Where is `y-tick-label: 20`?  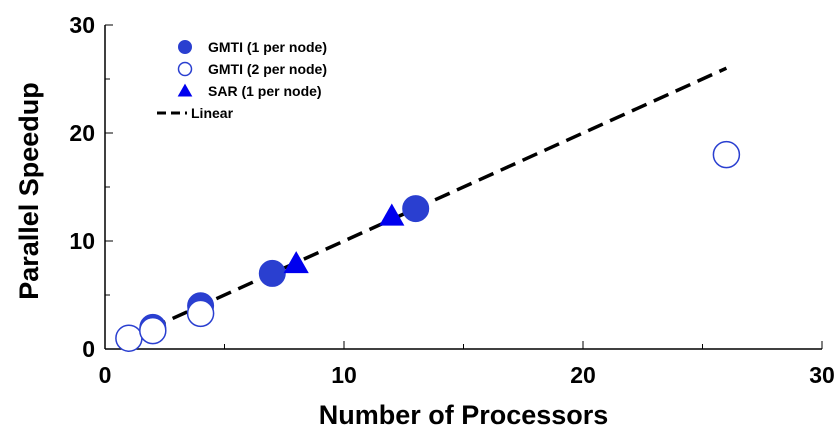
y-tick-label: 20 is located at coordinates (82, 133).